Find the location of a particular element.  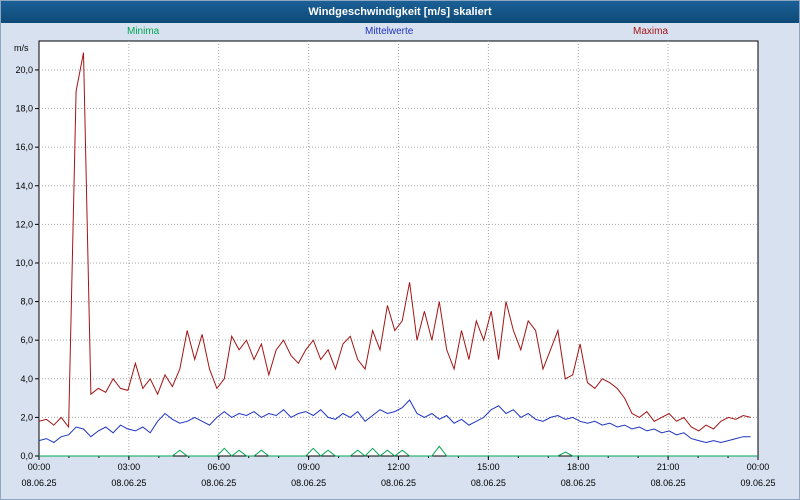

chart-legend: Minima Mittelwerte Maxima is located at coordinates (400, 33).